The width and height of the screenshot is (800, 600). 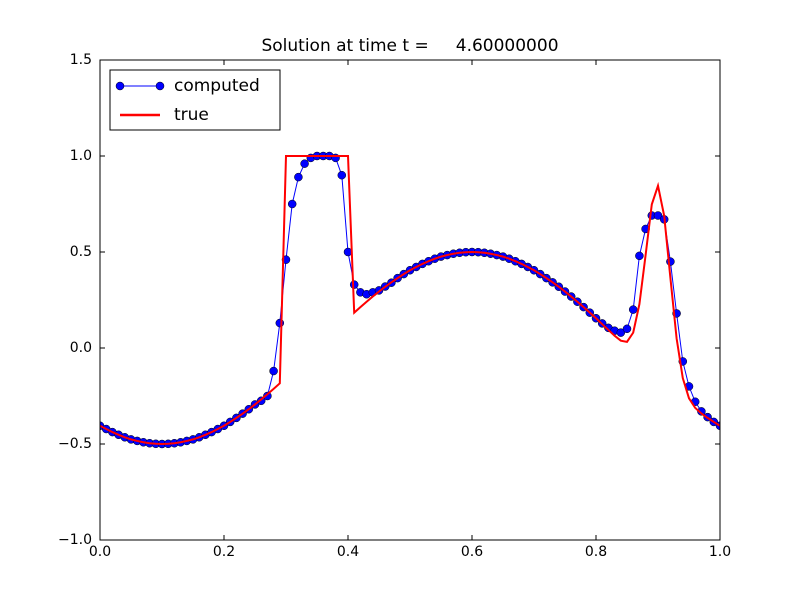 What do you see at coordinates (100, 552) in the screenshot?
I see `x-tick-label: 0.0` at bounding box center [100, 552].